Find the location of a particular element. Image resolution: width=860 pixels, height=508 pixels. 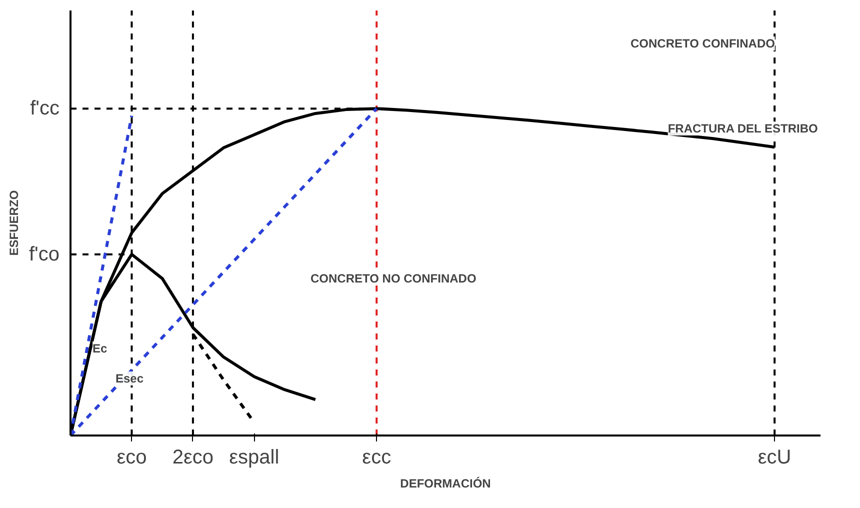

x-tick-label: εspall is located at coordinates (254, 457).